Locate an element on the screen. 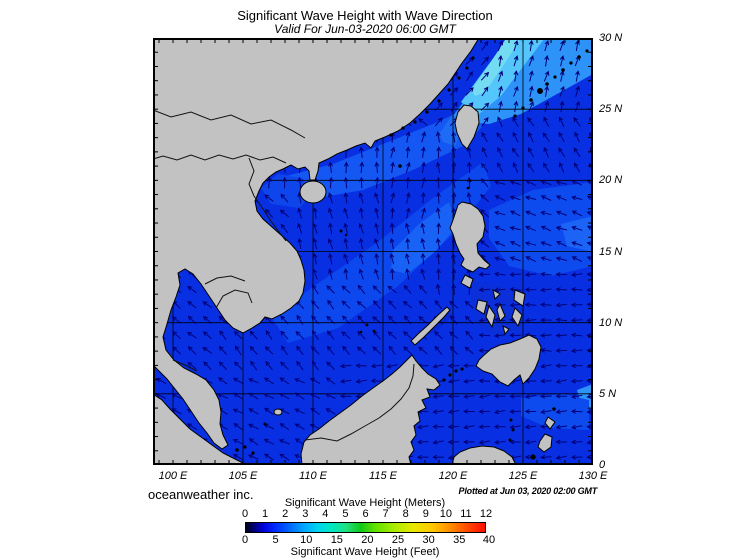  lat-tick-label: 30 N is located at coordinates (611, 38).